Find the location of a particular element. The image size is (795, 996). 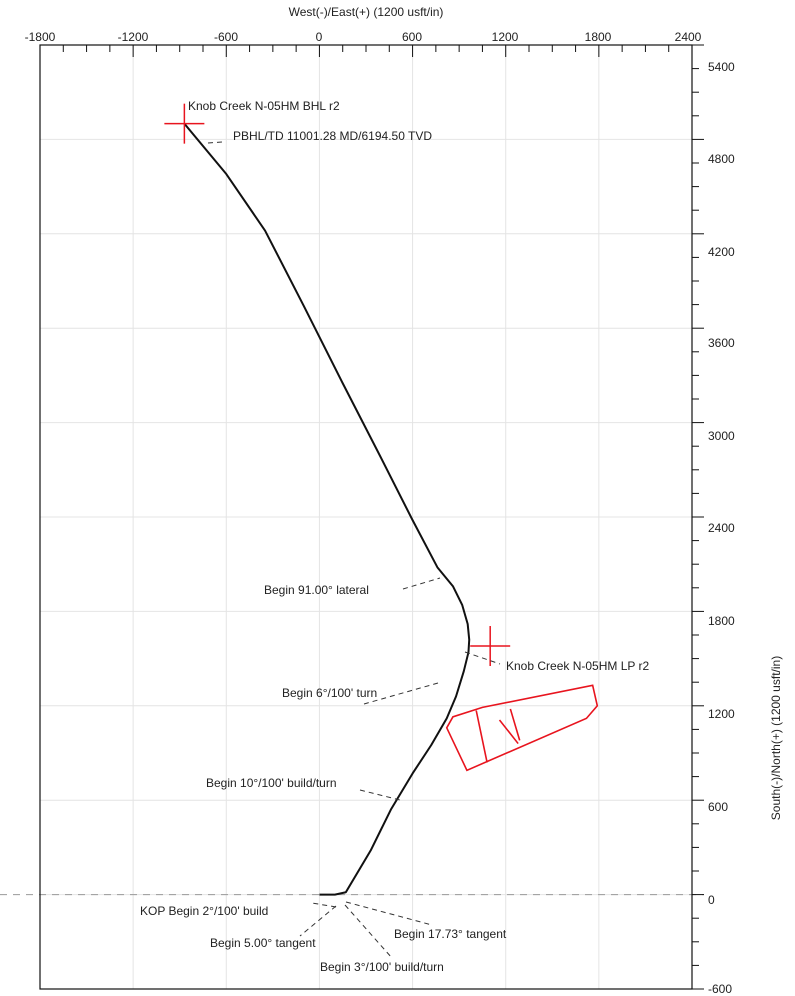

begin-turn-label: Begin 6°/100' turn is located at coordinates (329, 693).